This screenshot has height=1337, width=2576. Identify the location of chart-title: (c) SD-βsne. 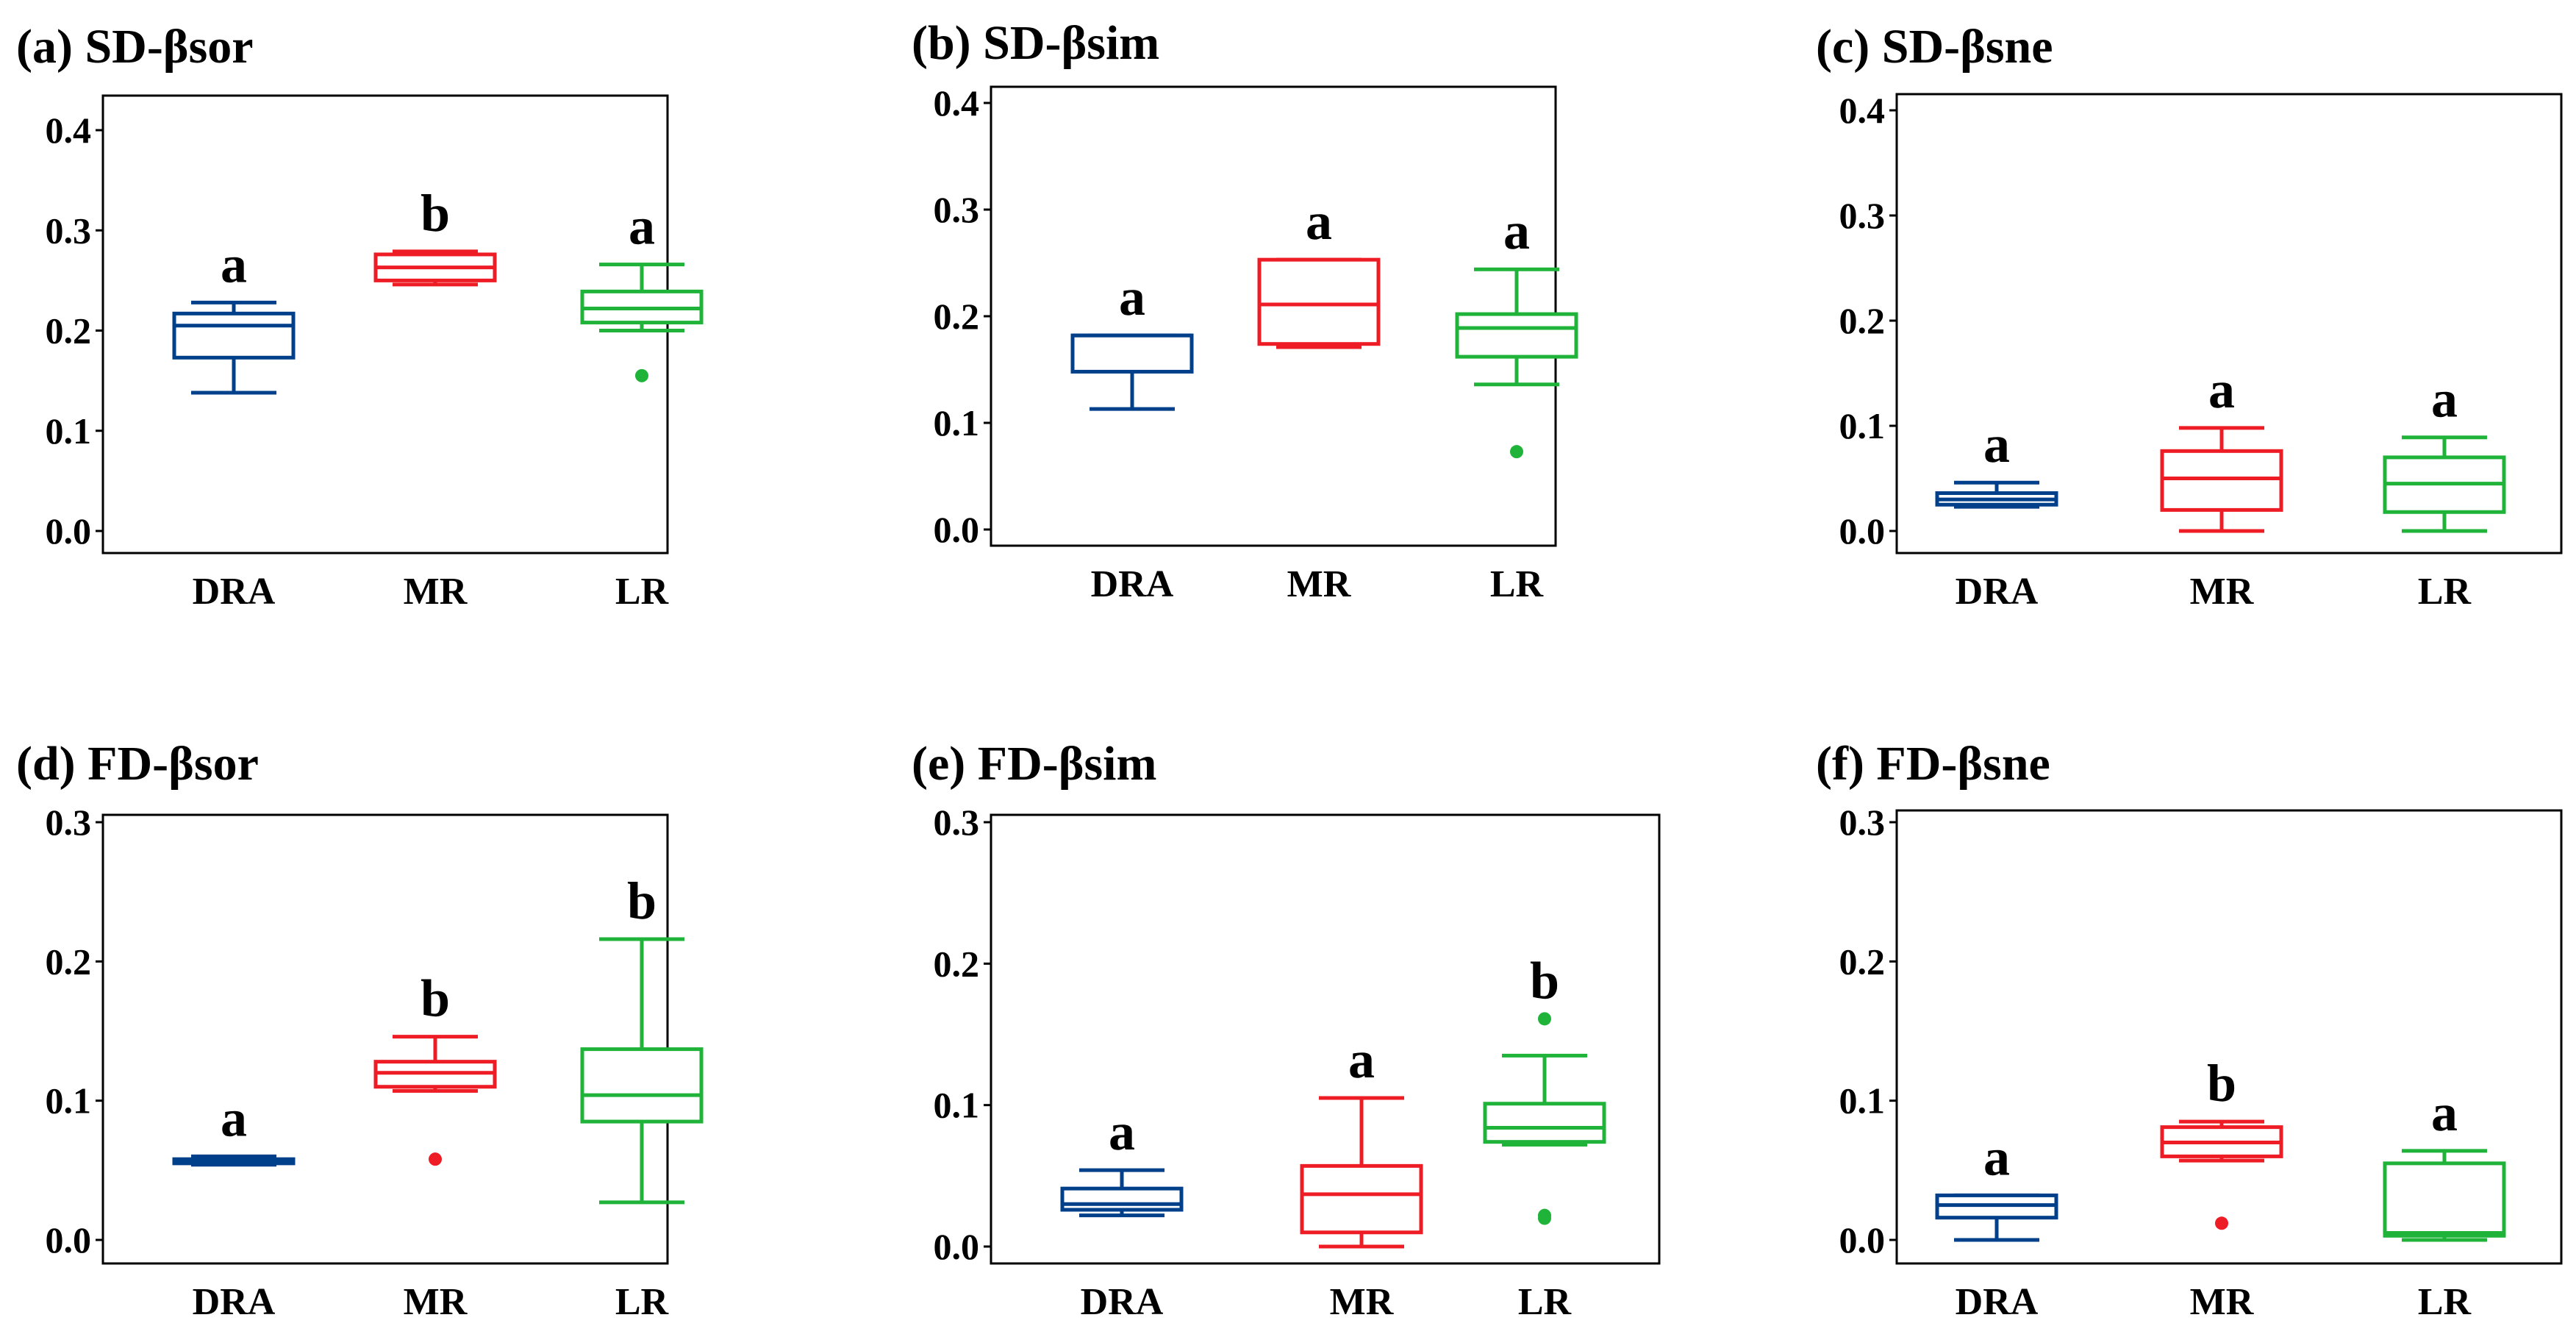
(1935, 47).